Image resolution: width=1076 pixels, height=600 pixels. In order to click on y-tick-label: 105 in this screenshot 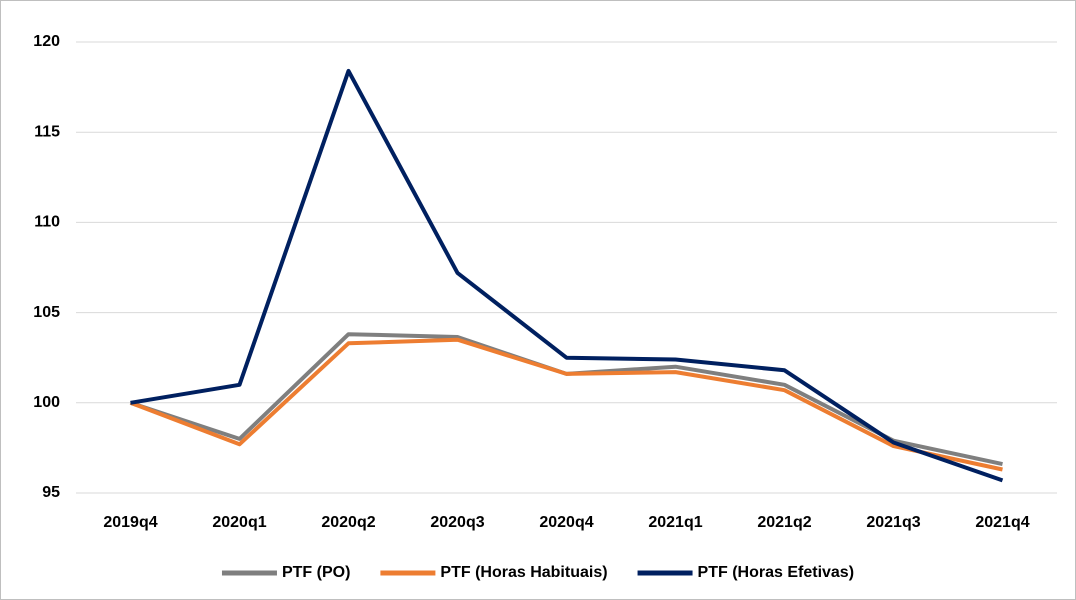, I will do `click(46, 312)`.